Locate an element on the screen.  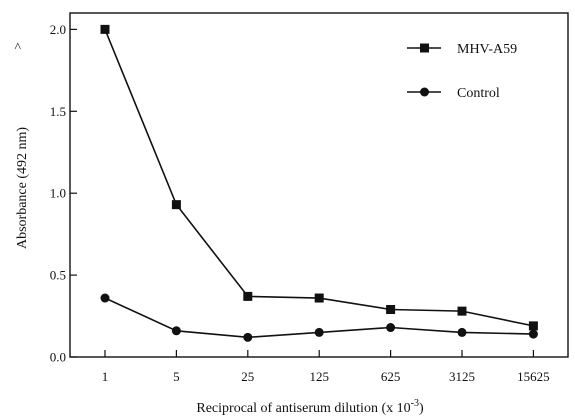
y-axis-label: Absorbance (492 nm) is located at coordinates (22, 188).